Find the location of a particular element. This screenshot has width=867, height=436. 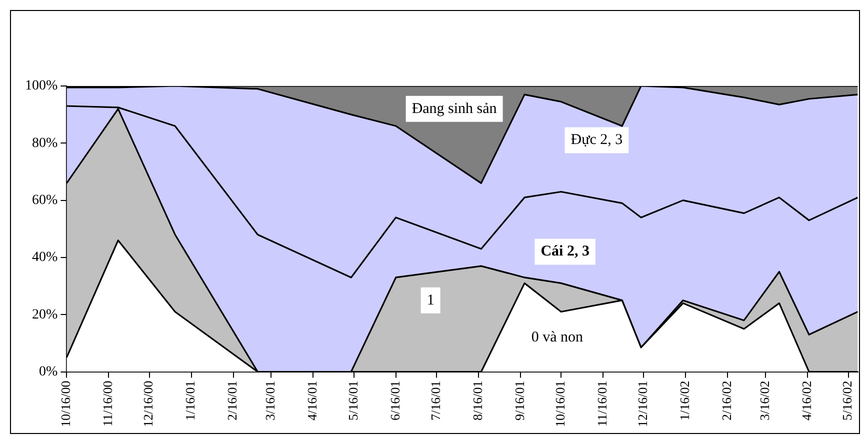

x-tick-label: 7/16/01 is located at coordinates (435, 400).